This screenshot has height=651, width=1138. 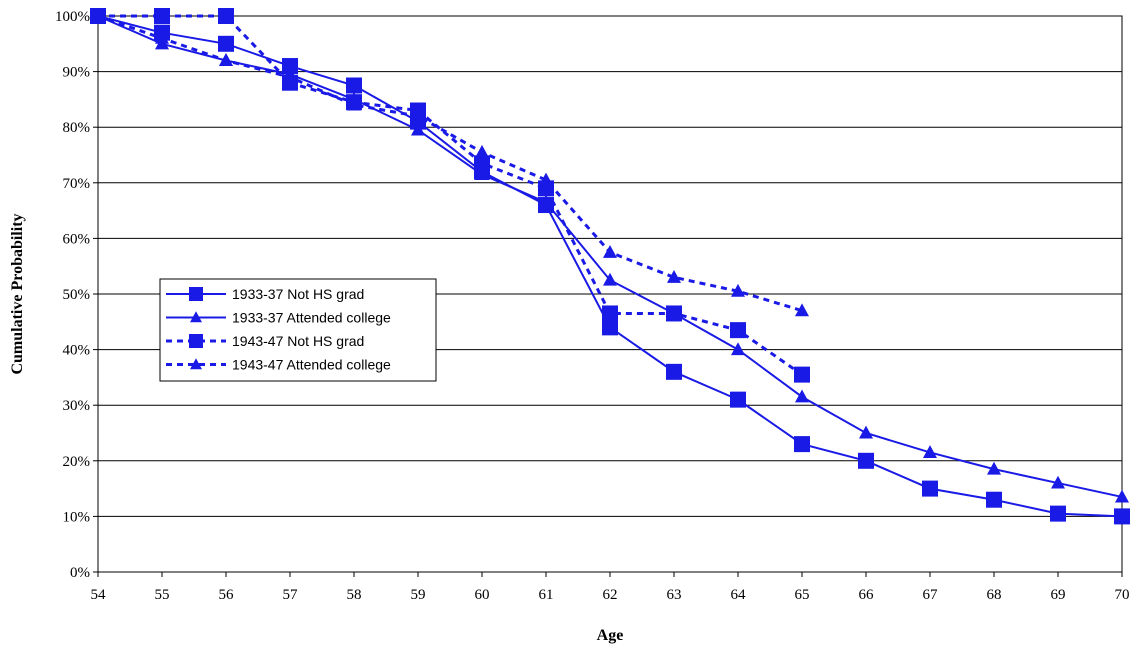 What do you see at coordinates (1122, 595) in the screenshot?
I see `x-tick-label: 70` at bounding box center [1122, 595].